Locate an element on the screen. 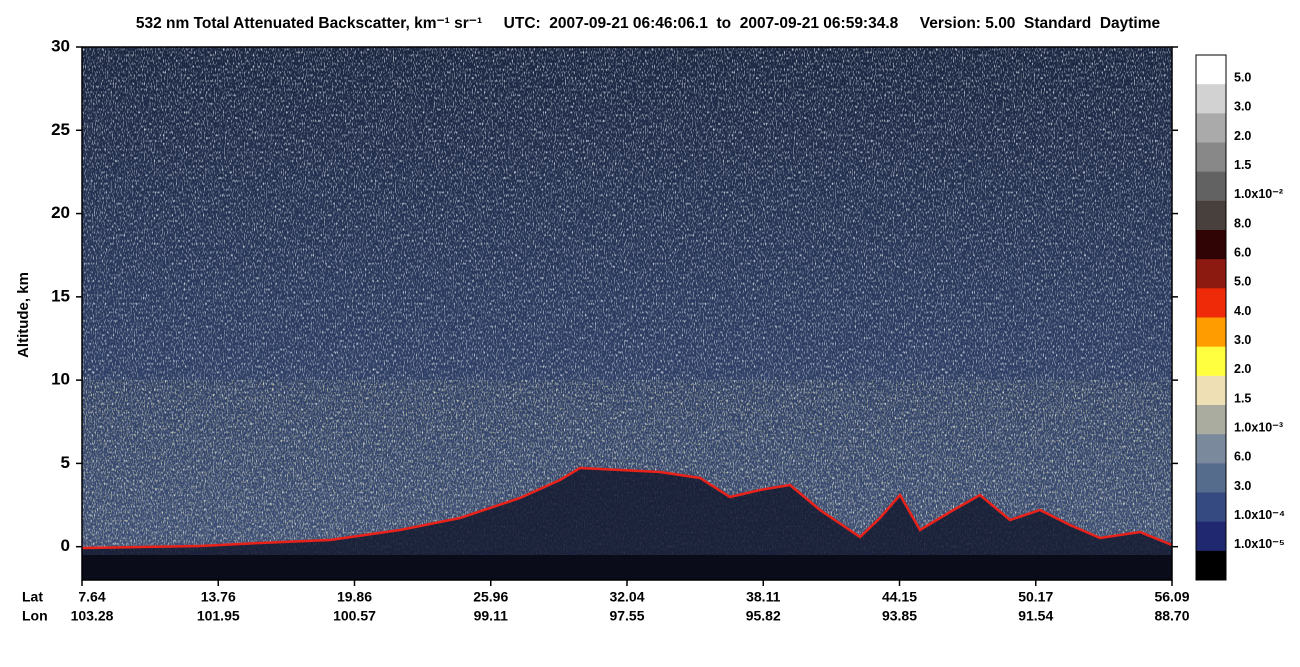 The width and height of the screenshot is (1300, 667). x-tick-label: 25.96 is located at coordinates (490, 597).